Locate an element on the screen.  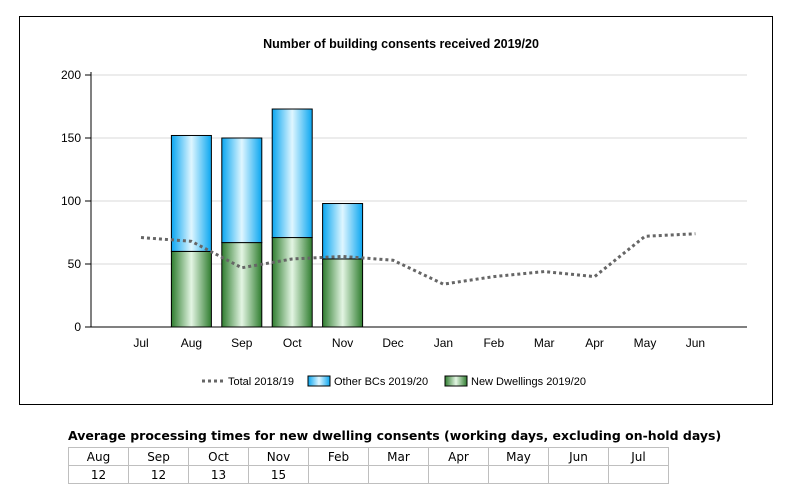
x-tick-label: Feb is located at coordinates (493, 343).